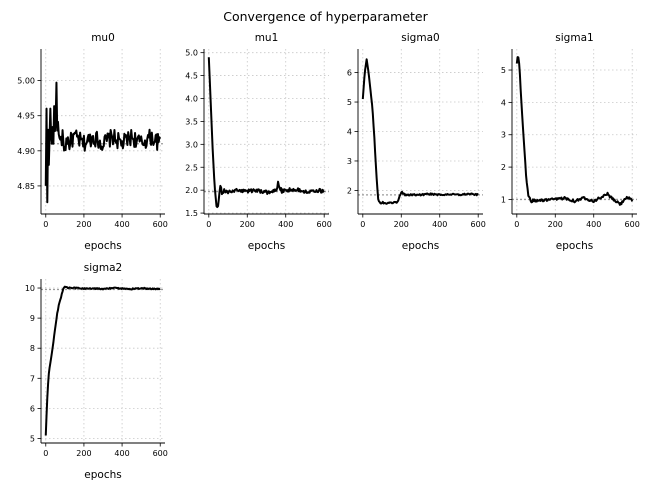  Describe the element at coordinates (267, 38) in the screenshot. I see `subplot-title: mu1` at that location.